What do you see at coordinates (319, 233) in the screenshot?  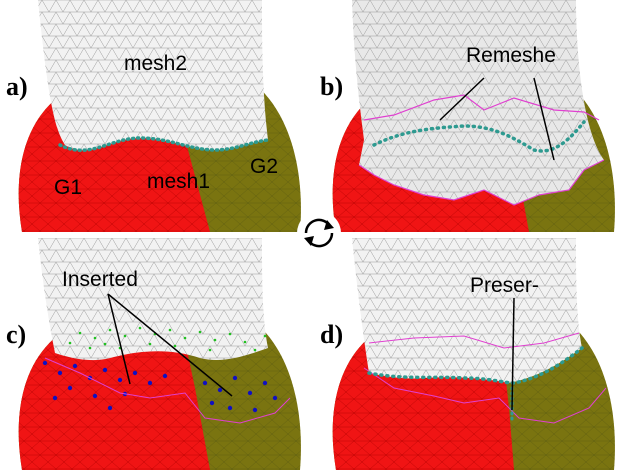 I see `rotate-cycle-icon` at bounding box center [319, 233].